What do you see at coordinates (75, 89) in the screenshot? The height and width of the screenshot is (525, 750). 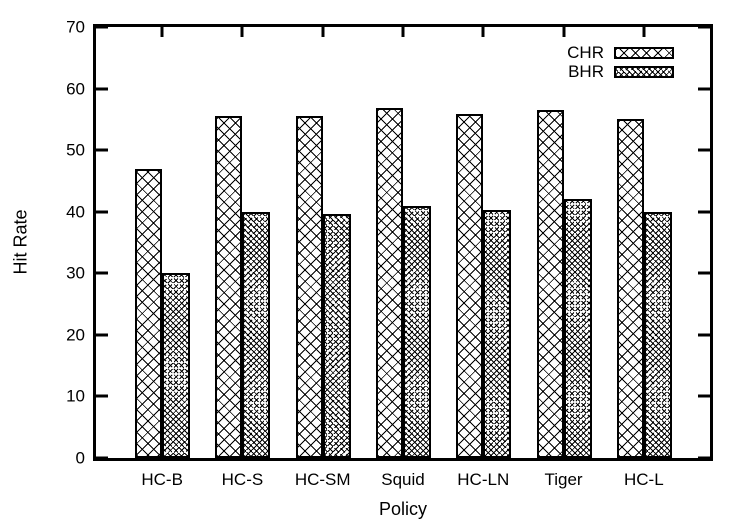 I see `y-tick-label: 60` at bounding box center [75, 89].